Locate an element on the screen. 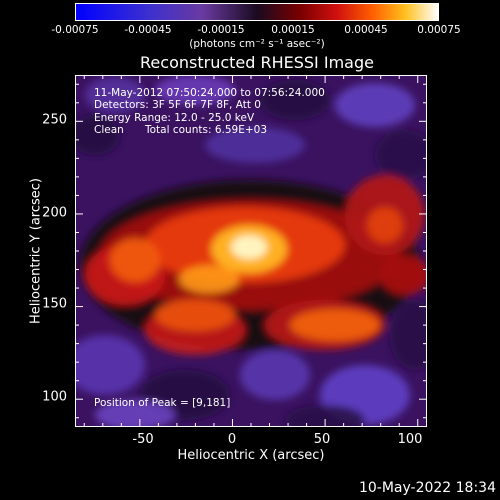 The width and height of the screenshot is (500, 500). footer-timestamp: 10-May-2022 18:34 is located at coordinates (427, 488).